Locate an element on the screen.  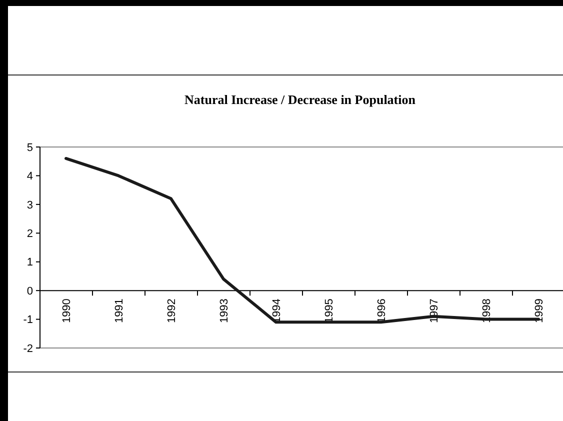
y-tick-label: -2 is located at coordinates (28, 348).